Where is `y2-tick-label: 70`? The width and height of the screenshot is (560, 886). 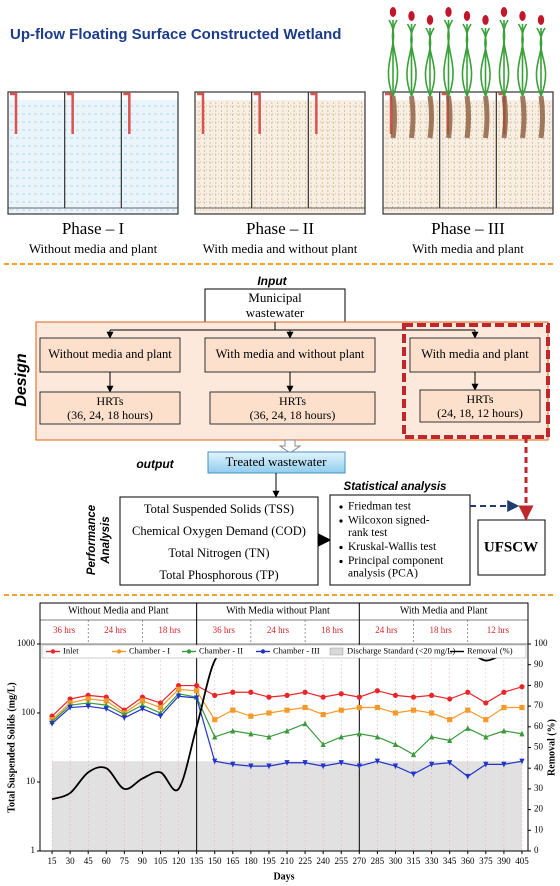 y2-tick-label: 70 is located at coordinates (539, 705).